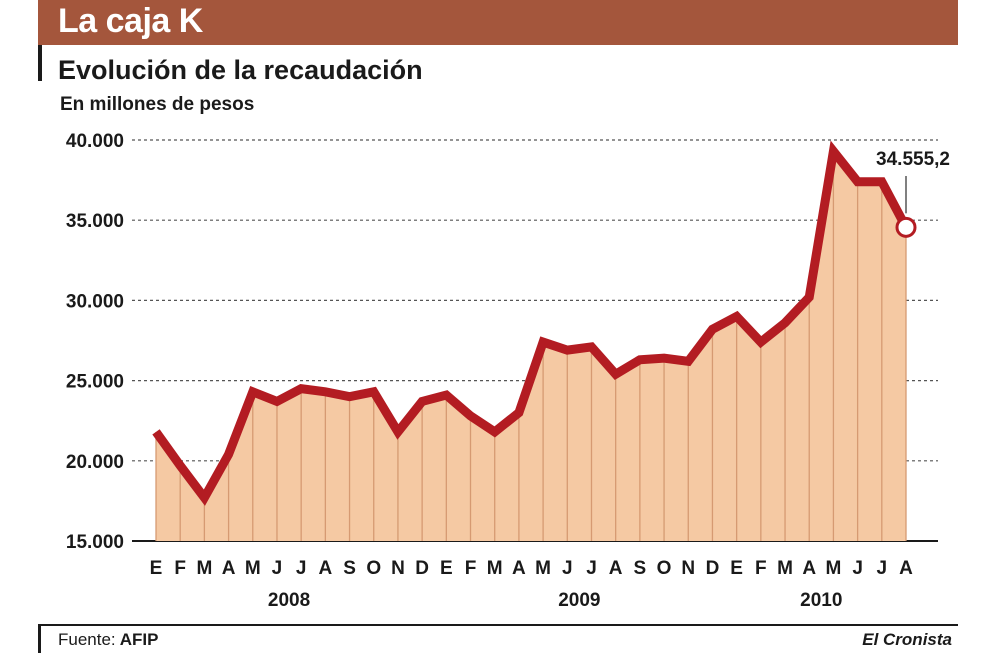  Describe the element at coordinates (139, 639) in the screenshot. I see `source-value: AFIP` at that location.